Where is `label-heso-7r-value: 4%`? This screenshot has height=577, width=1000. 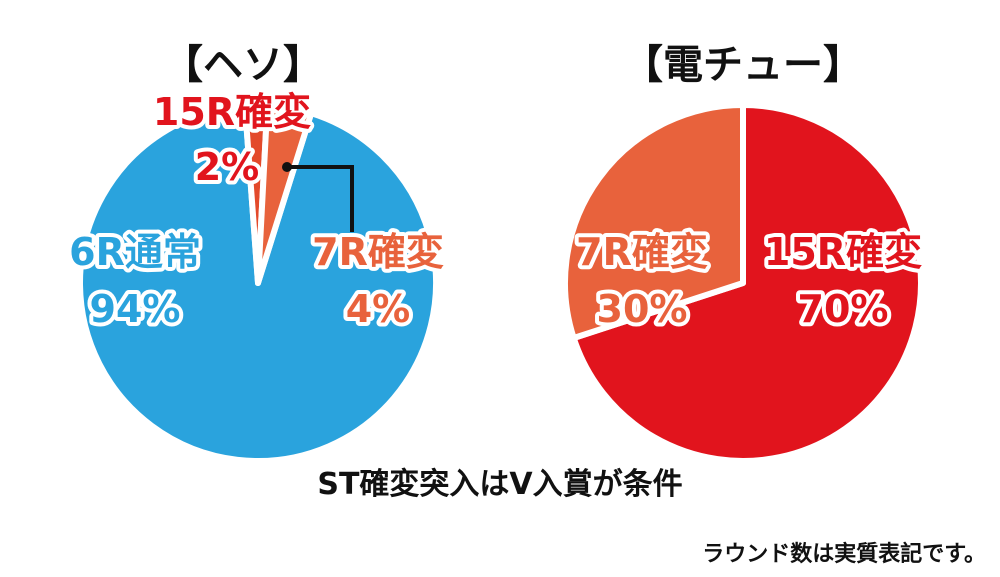
label-heso-7r-value: 4% is located at coordinates (378, 309).